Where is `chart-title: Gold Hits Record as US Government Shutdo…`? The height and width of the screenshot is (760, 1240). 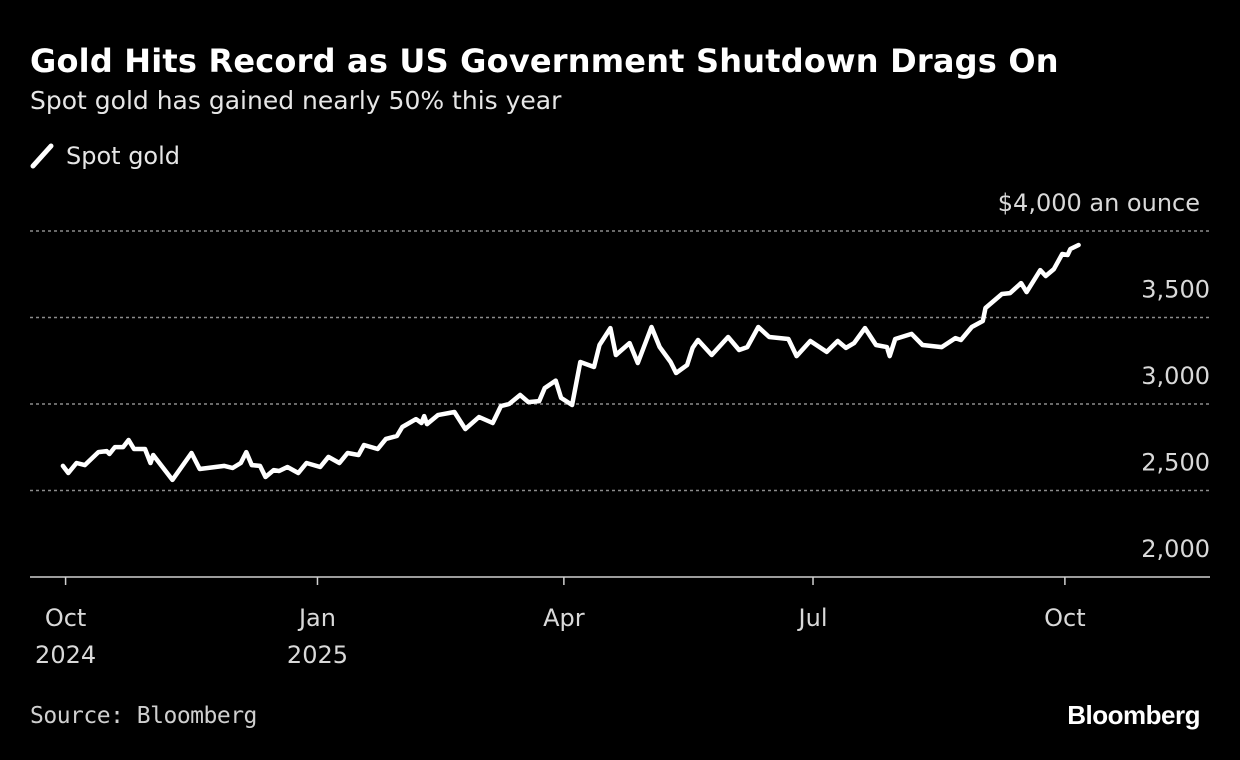
chart-title: Gold Hits Record as US Government Shutdo… is located at coordinates (544, 61).